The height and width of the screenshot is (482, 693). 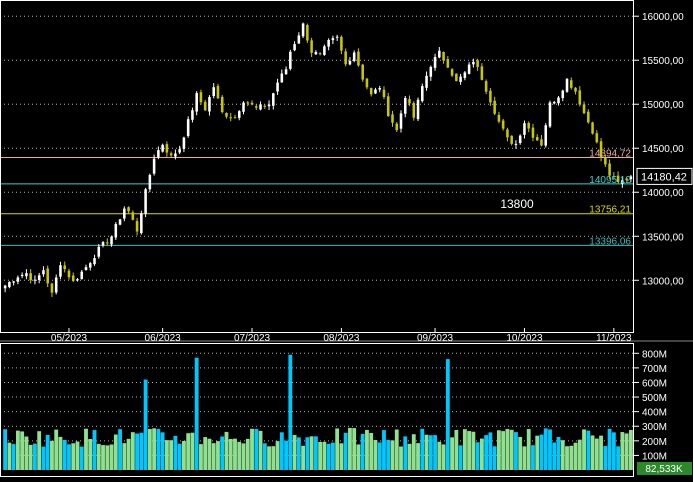 I want to click on volume-tick-label: 300M, so click(x=654, y=427).